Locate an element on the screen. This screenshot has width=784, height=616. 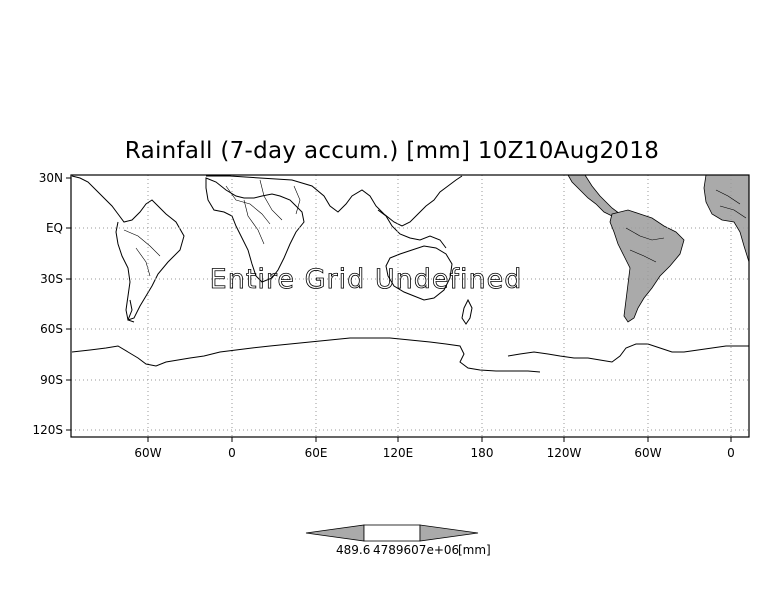
lat-tick-label: EQ is located at coordinates (54, 228).